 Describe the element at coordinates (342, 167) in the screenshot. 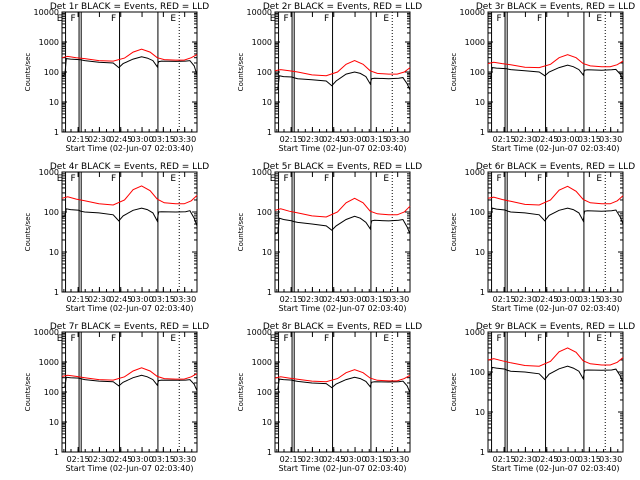

I see `panel-title: Det 5r BLACK = Events, RED = LLD` at that location.